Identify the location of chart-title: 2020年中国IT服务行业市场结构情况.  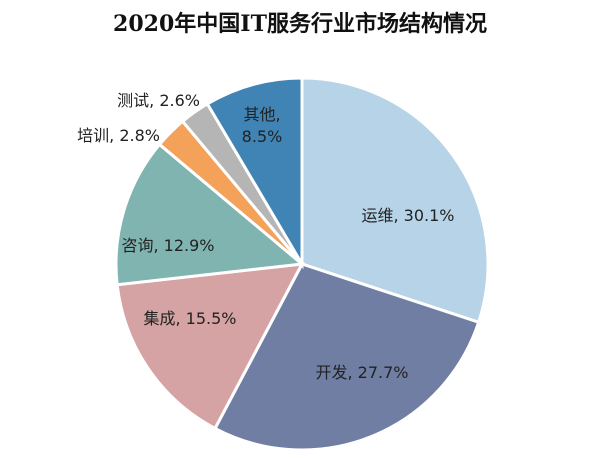
(300, 24).